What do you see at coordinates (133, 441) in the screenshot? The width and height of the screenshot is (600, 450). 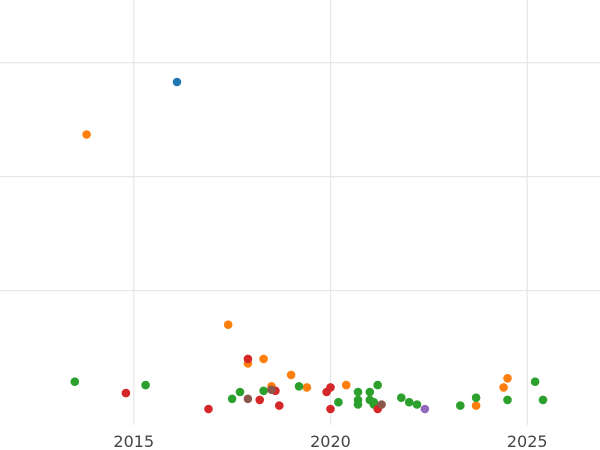 I see `x-tick-label: 2015` at bounding box center [133, 441].